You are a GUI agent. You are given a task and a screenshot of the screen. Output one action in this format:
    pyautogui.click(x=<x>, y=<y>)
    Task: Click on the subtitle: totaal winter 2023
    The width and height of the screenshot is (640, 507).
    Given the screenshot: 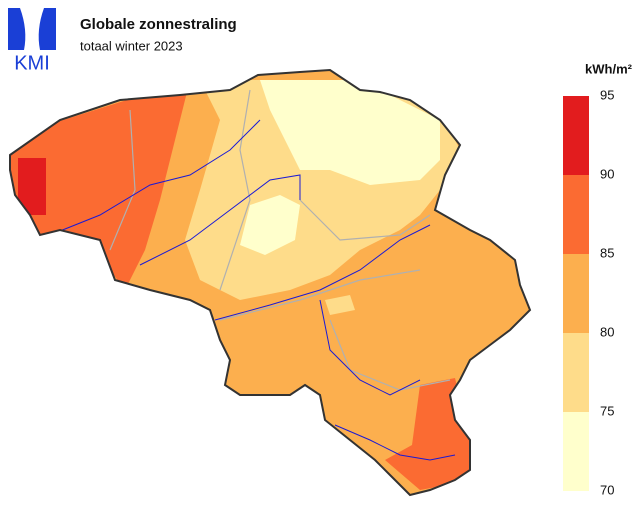 What is the action you would take?
    pyautogui.click(x=131, y=45)
    